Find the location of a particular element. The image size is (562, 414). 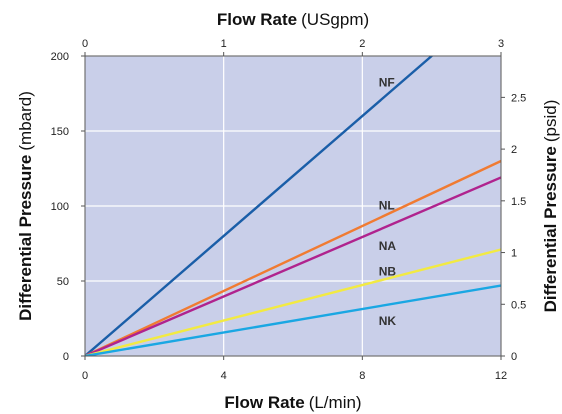

y-right-tick-label: 1.5 is located at coordinates (518, 202).